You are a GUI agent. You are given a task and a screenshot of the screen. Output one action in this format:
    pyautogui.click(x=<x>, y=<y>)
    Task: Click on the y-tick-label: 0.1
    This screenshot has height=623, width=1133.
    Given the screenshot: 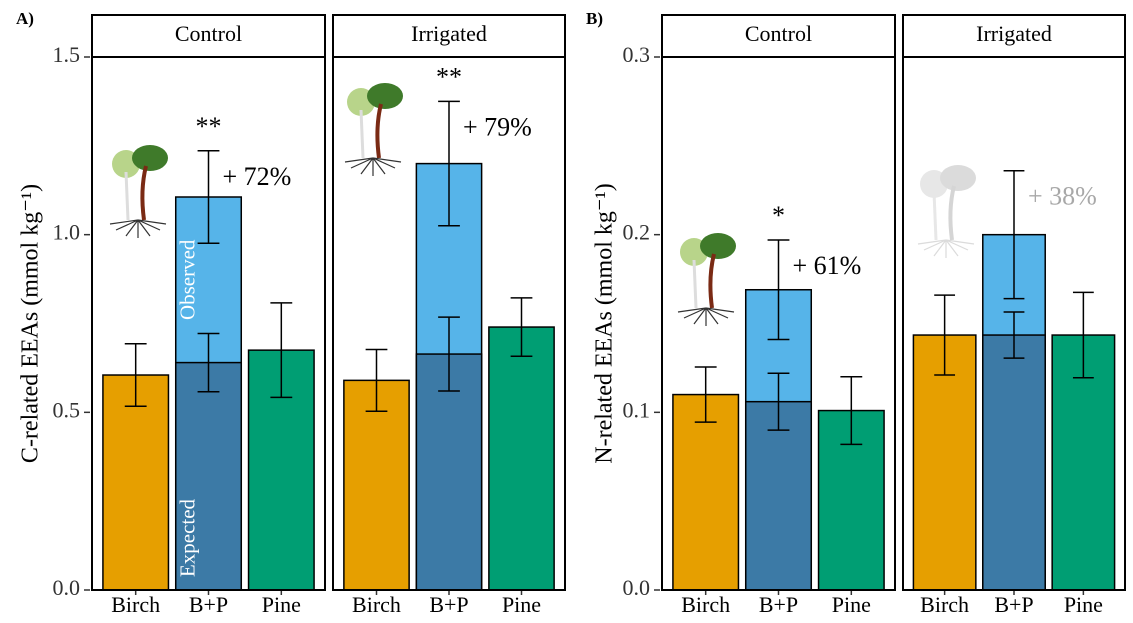 What is the action you would take?
    pyautogui.click(x=637, y=409)
    